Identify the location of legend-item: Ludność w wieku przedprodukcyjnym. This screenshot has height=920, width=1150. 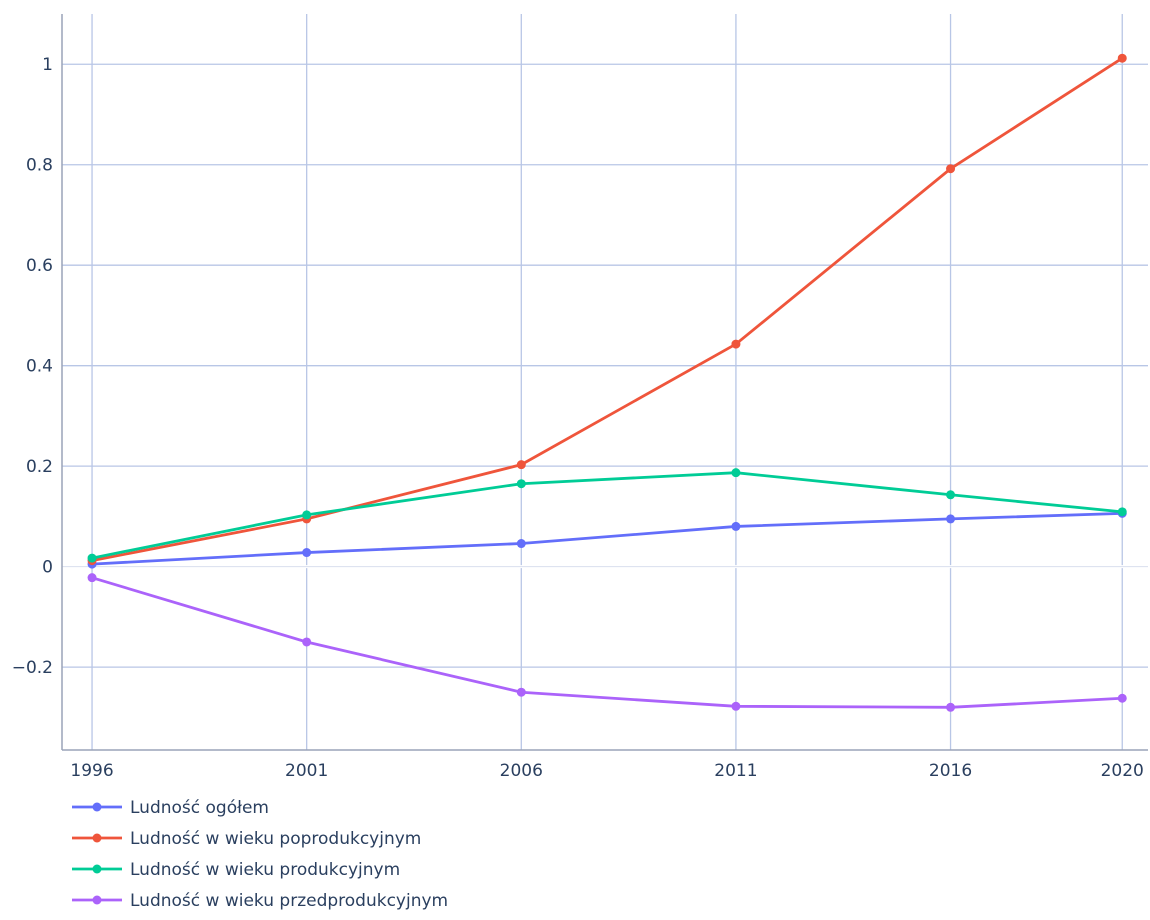
(260, 901).